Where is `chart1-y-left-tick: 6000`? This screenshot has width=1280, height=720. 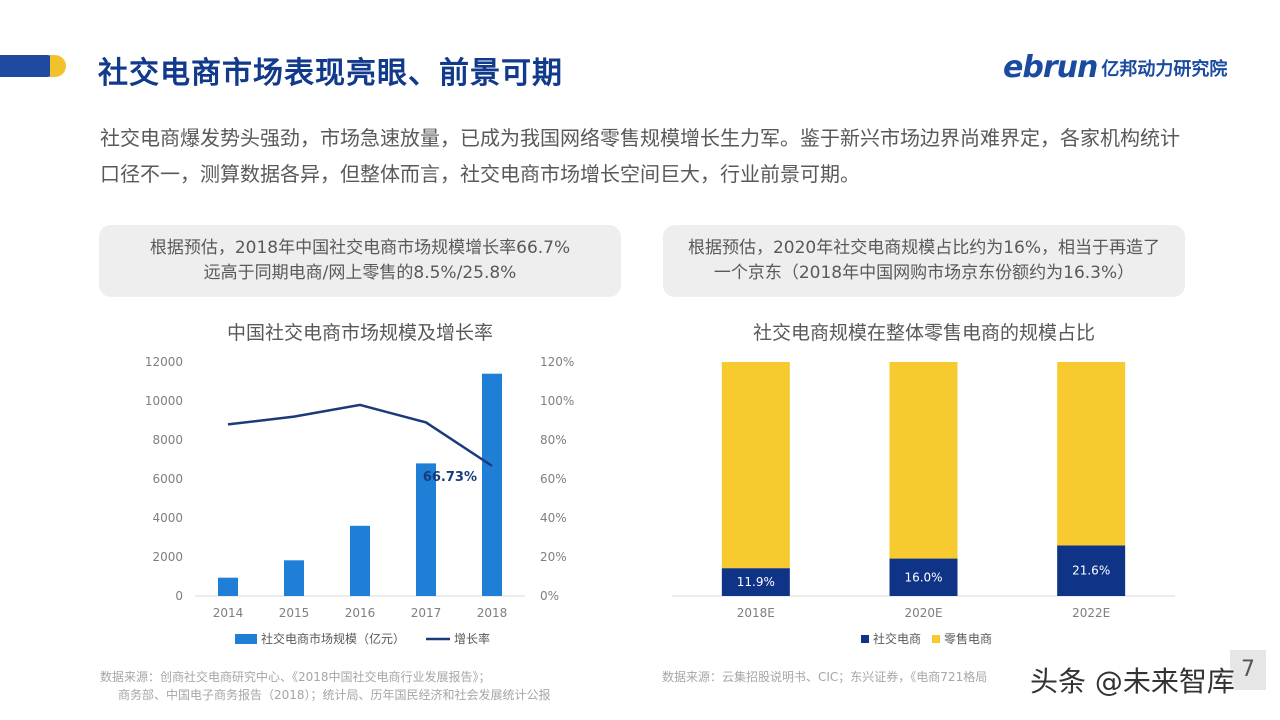
chart1-y-left-tick: 6000 is located at coordinates (167, 479).